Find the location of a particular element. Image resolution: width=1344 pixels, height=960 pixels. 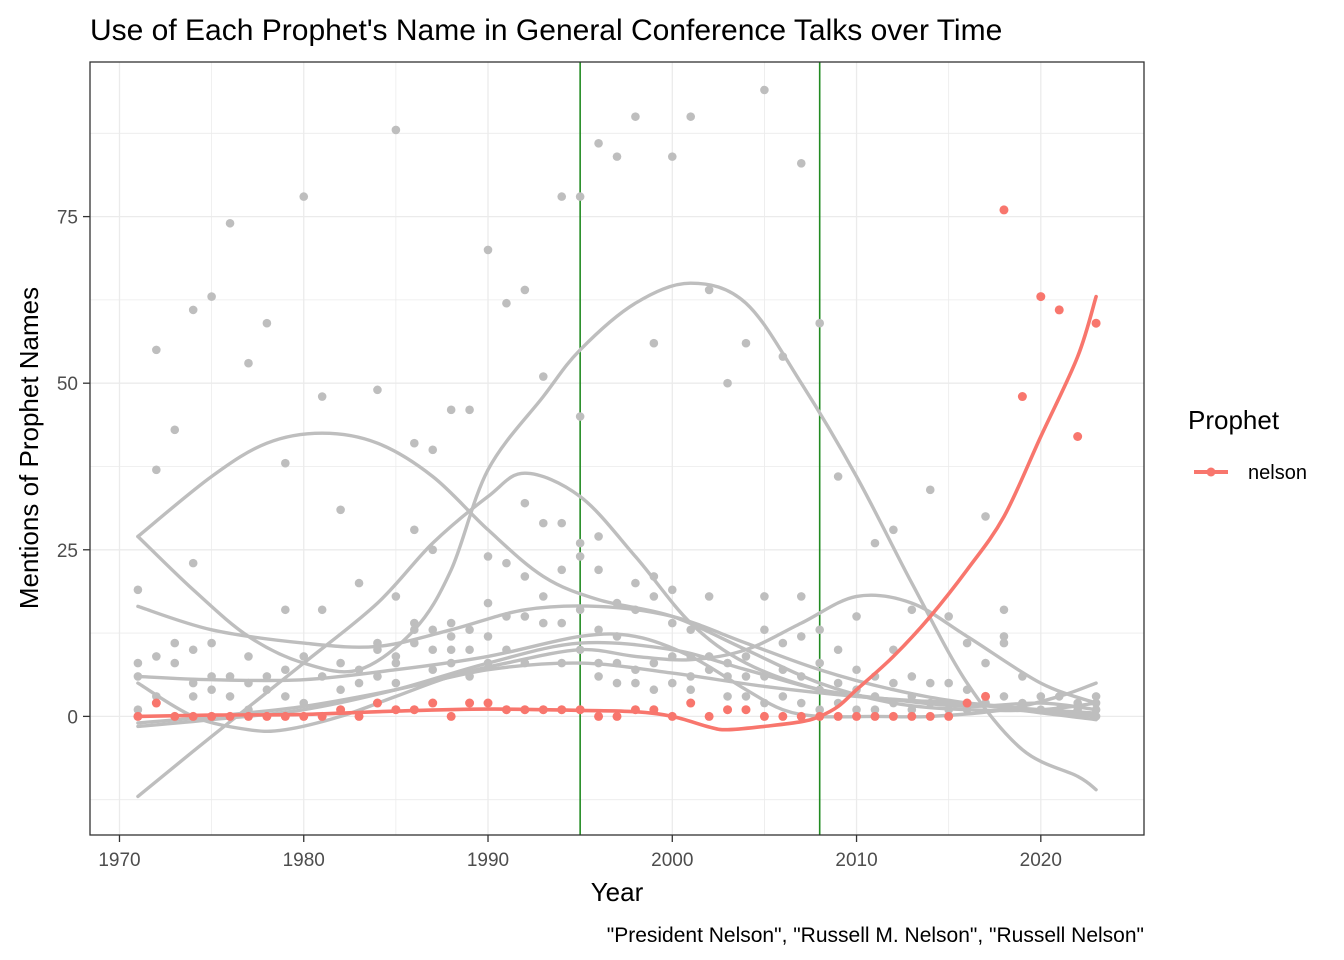

legend-title: Prophet is located at coordinates (1234, 420).